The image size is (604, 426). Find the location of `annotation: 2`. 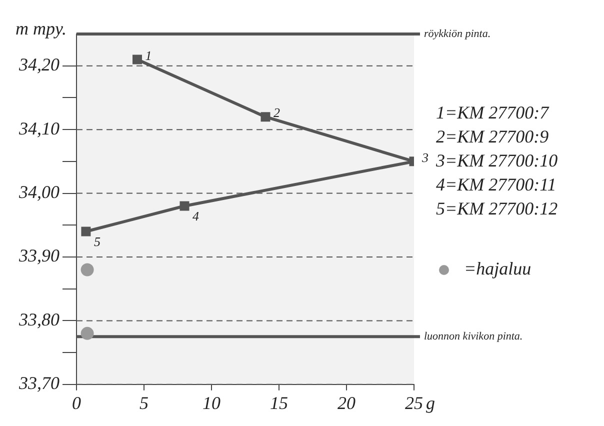

annotation: 2 is located at coordinates (277, 112).